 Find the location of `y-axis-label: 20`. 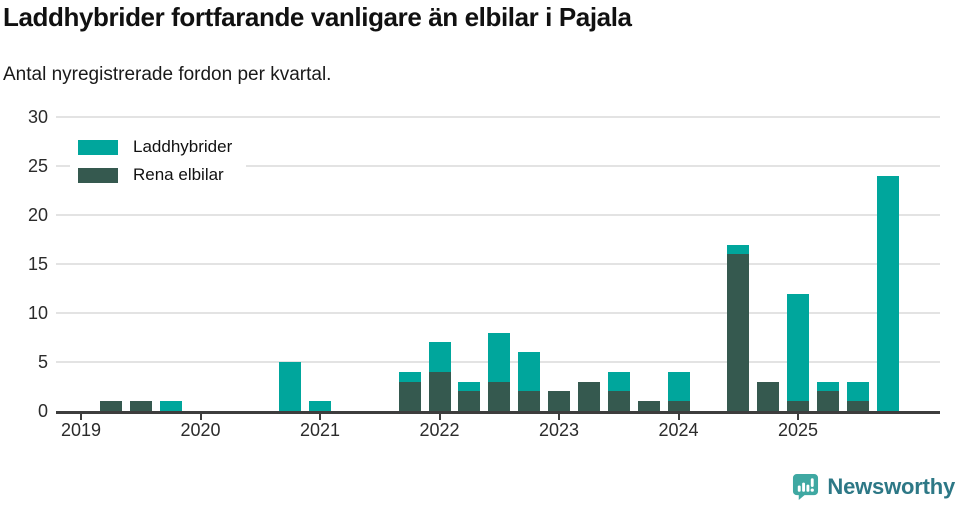

y-axis-label: 20 is located at coordinates (37, 215).